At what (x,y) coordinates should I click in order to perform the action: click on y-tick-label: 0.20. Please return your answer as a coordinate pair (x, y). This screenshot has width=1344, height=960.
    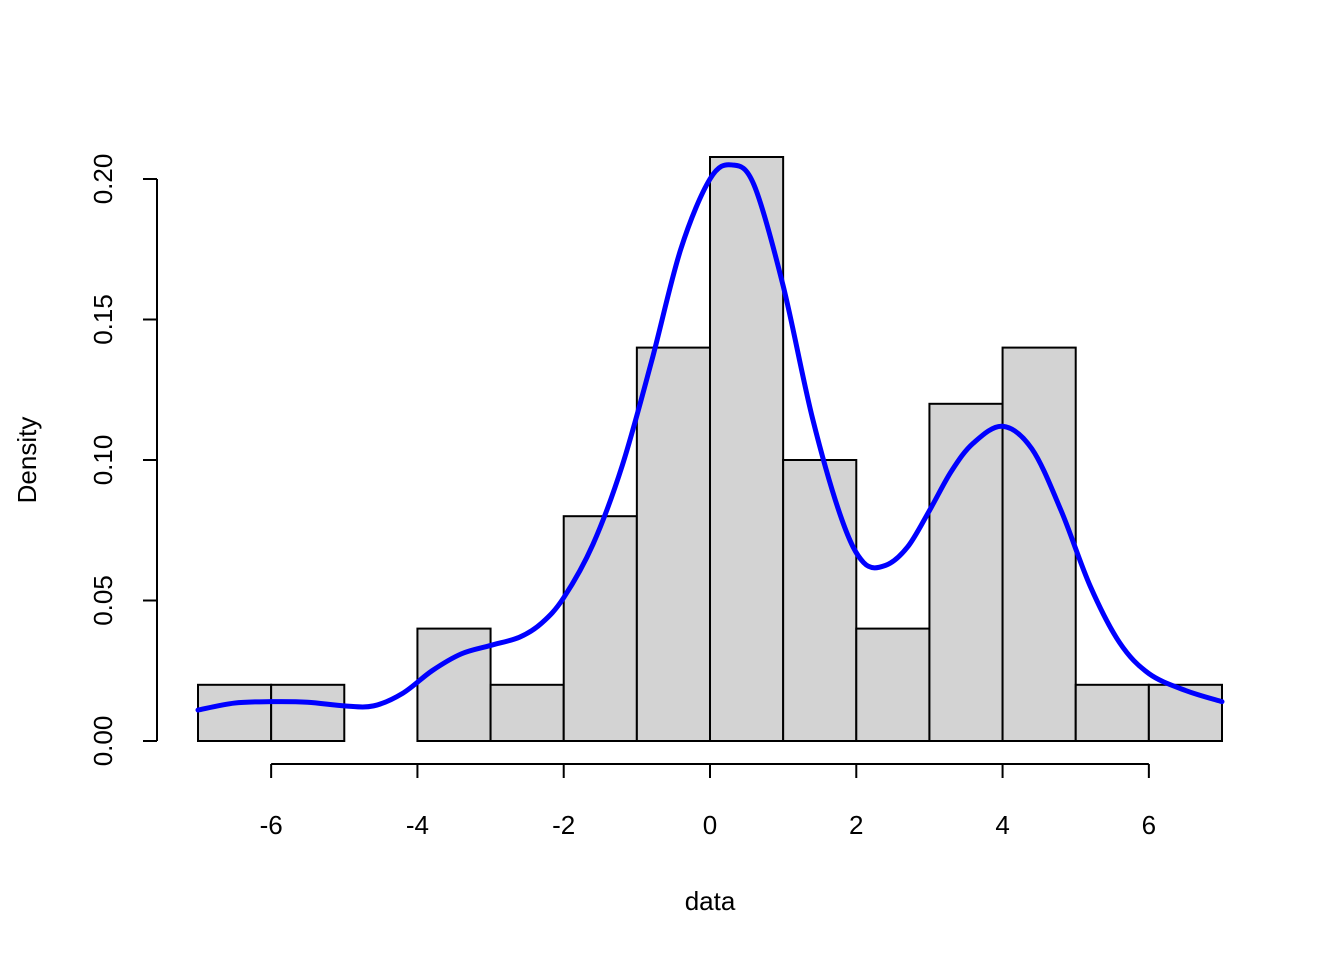
    Looking at the image, I should click on (103, 179).